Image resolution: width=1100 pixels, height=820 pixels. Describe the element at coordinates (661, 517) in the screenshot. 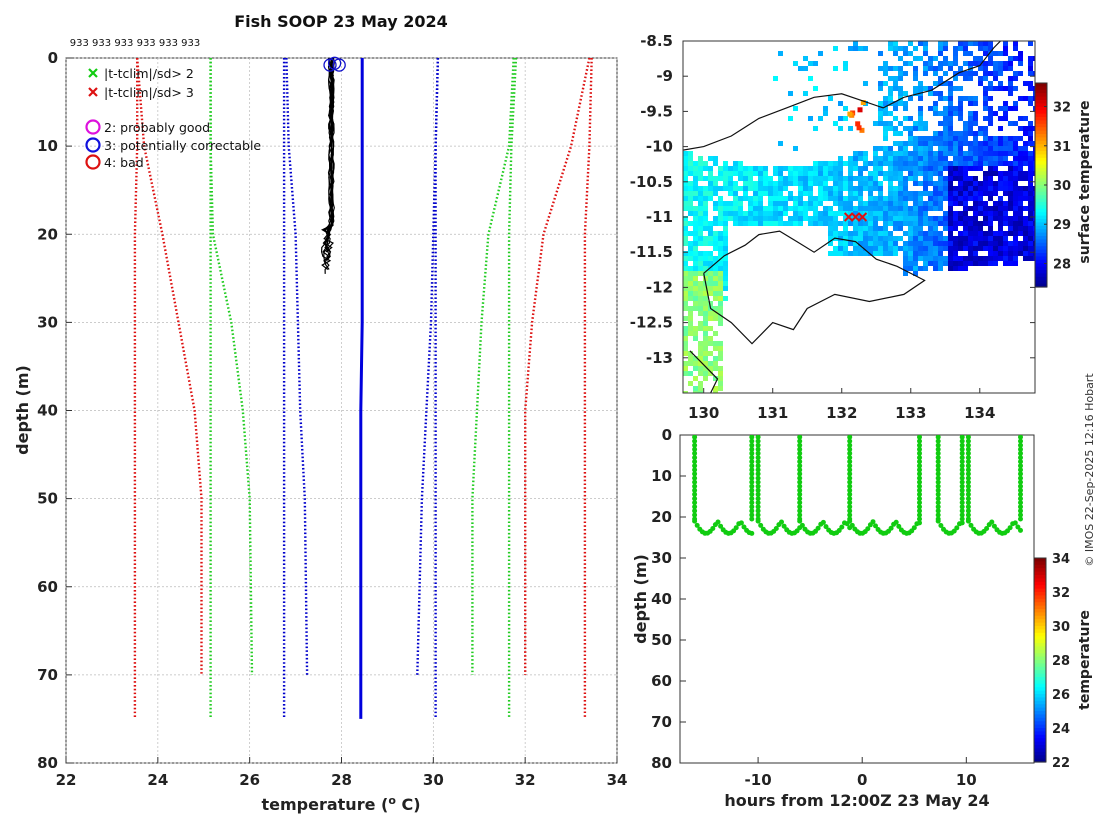

I see `td-y-tick-label: 20` at that location.